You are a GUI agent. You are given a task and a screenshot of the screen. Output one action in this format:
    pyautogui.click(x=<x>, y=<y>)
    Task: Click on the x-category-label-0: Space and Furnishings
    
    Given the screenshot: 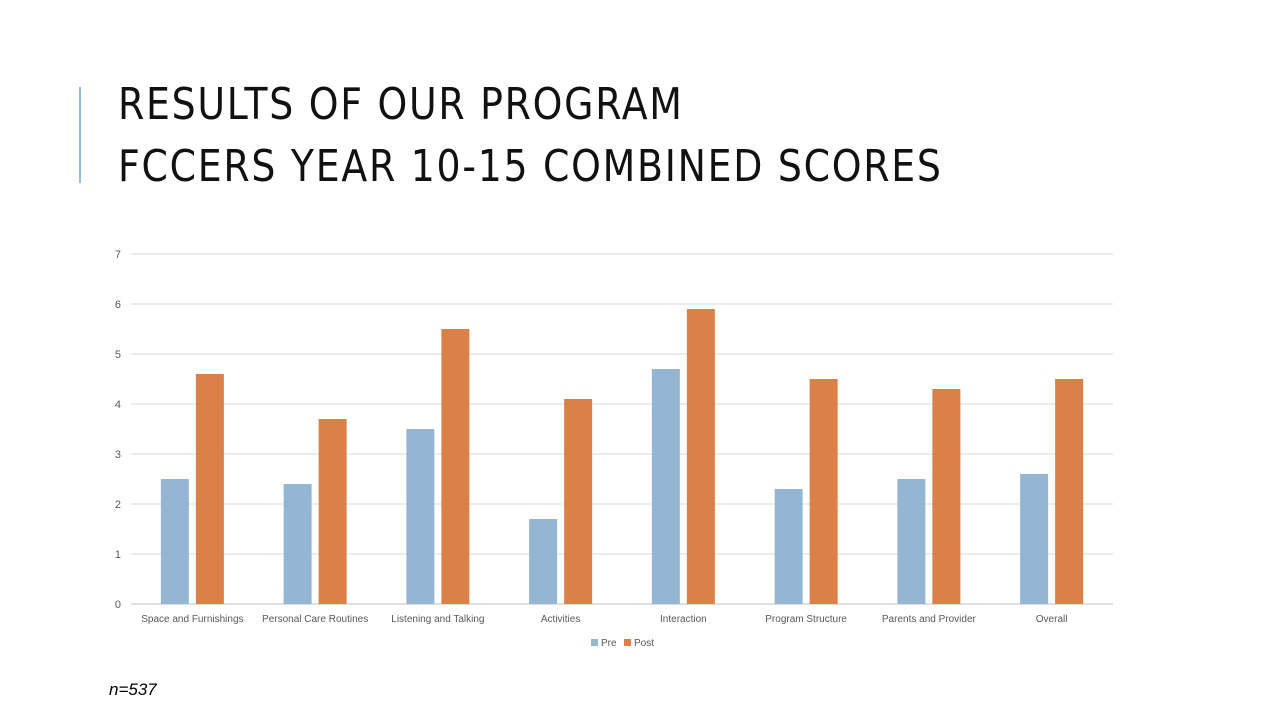 What is the action you would take?
    pyautogui.click(x=192, y=619)
    